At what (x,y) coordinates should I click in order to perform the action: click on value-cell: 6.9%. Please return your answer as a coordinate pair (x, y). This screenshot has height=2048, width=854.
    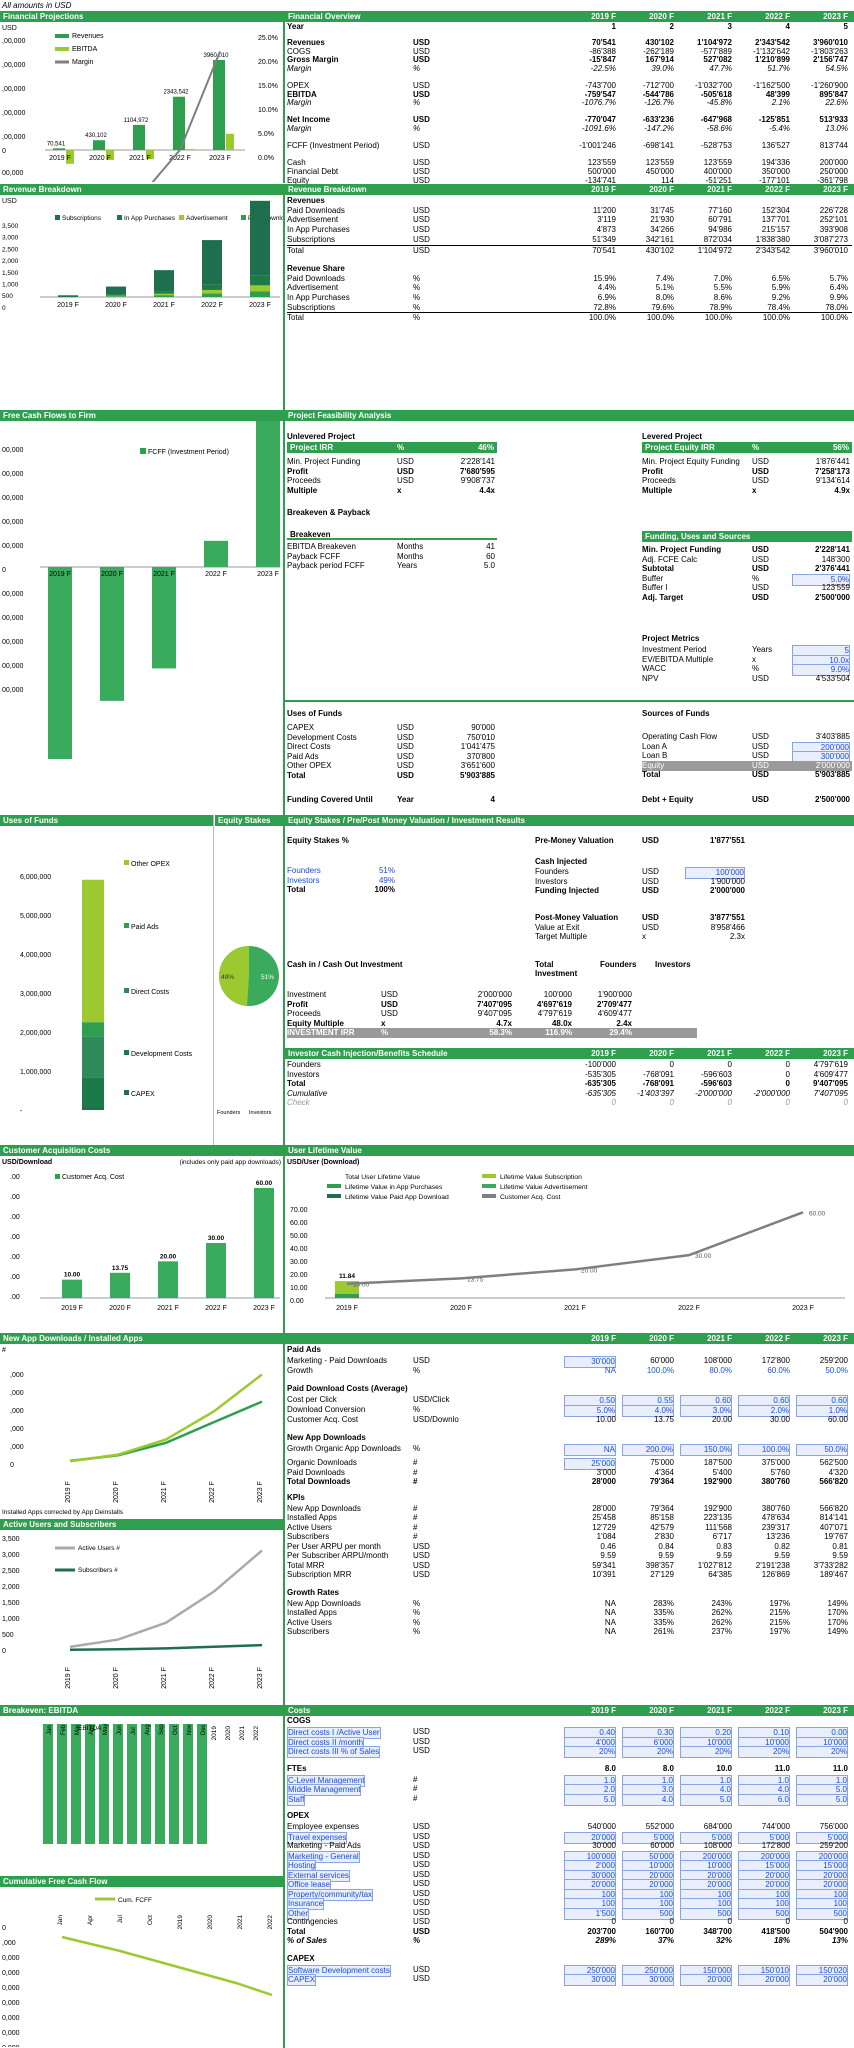
    Looking at the image, I should click on (606, 297).